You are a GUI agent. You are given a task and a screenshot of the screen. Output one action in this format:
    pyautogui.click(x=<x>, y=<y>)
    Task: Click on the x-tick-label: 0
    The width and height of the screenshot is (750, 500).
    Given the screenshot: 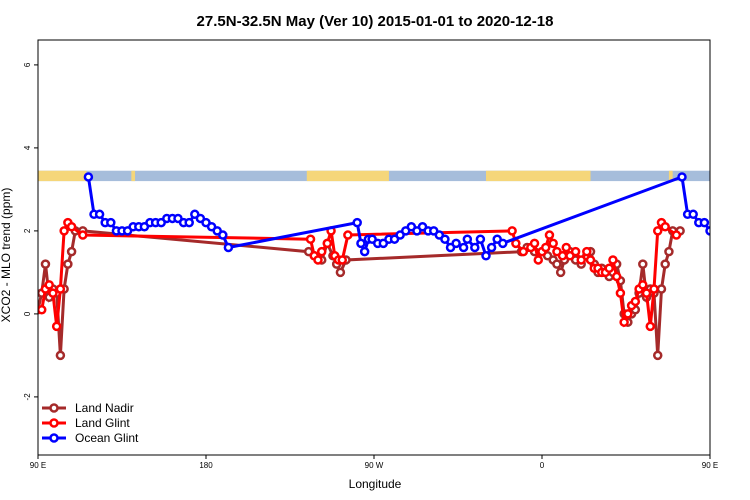 What is the action you would take?
    pyautogui.click(x=542, y=465)
    